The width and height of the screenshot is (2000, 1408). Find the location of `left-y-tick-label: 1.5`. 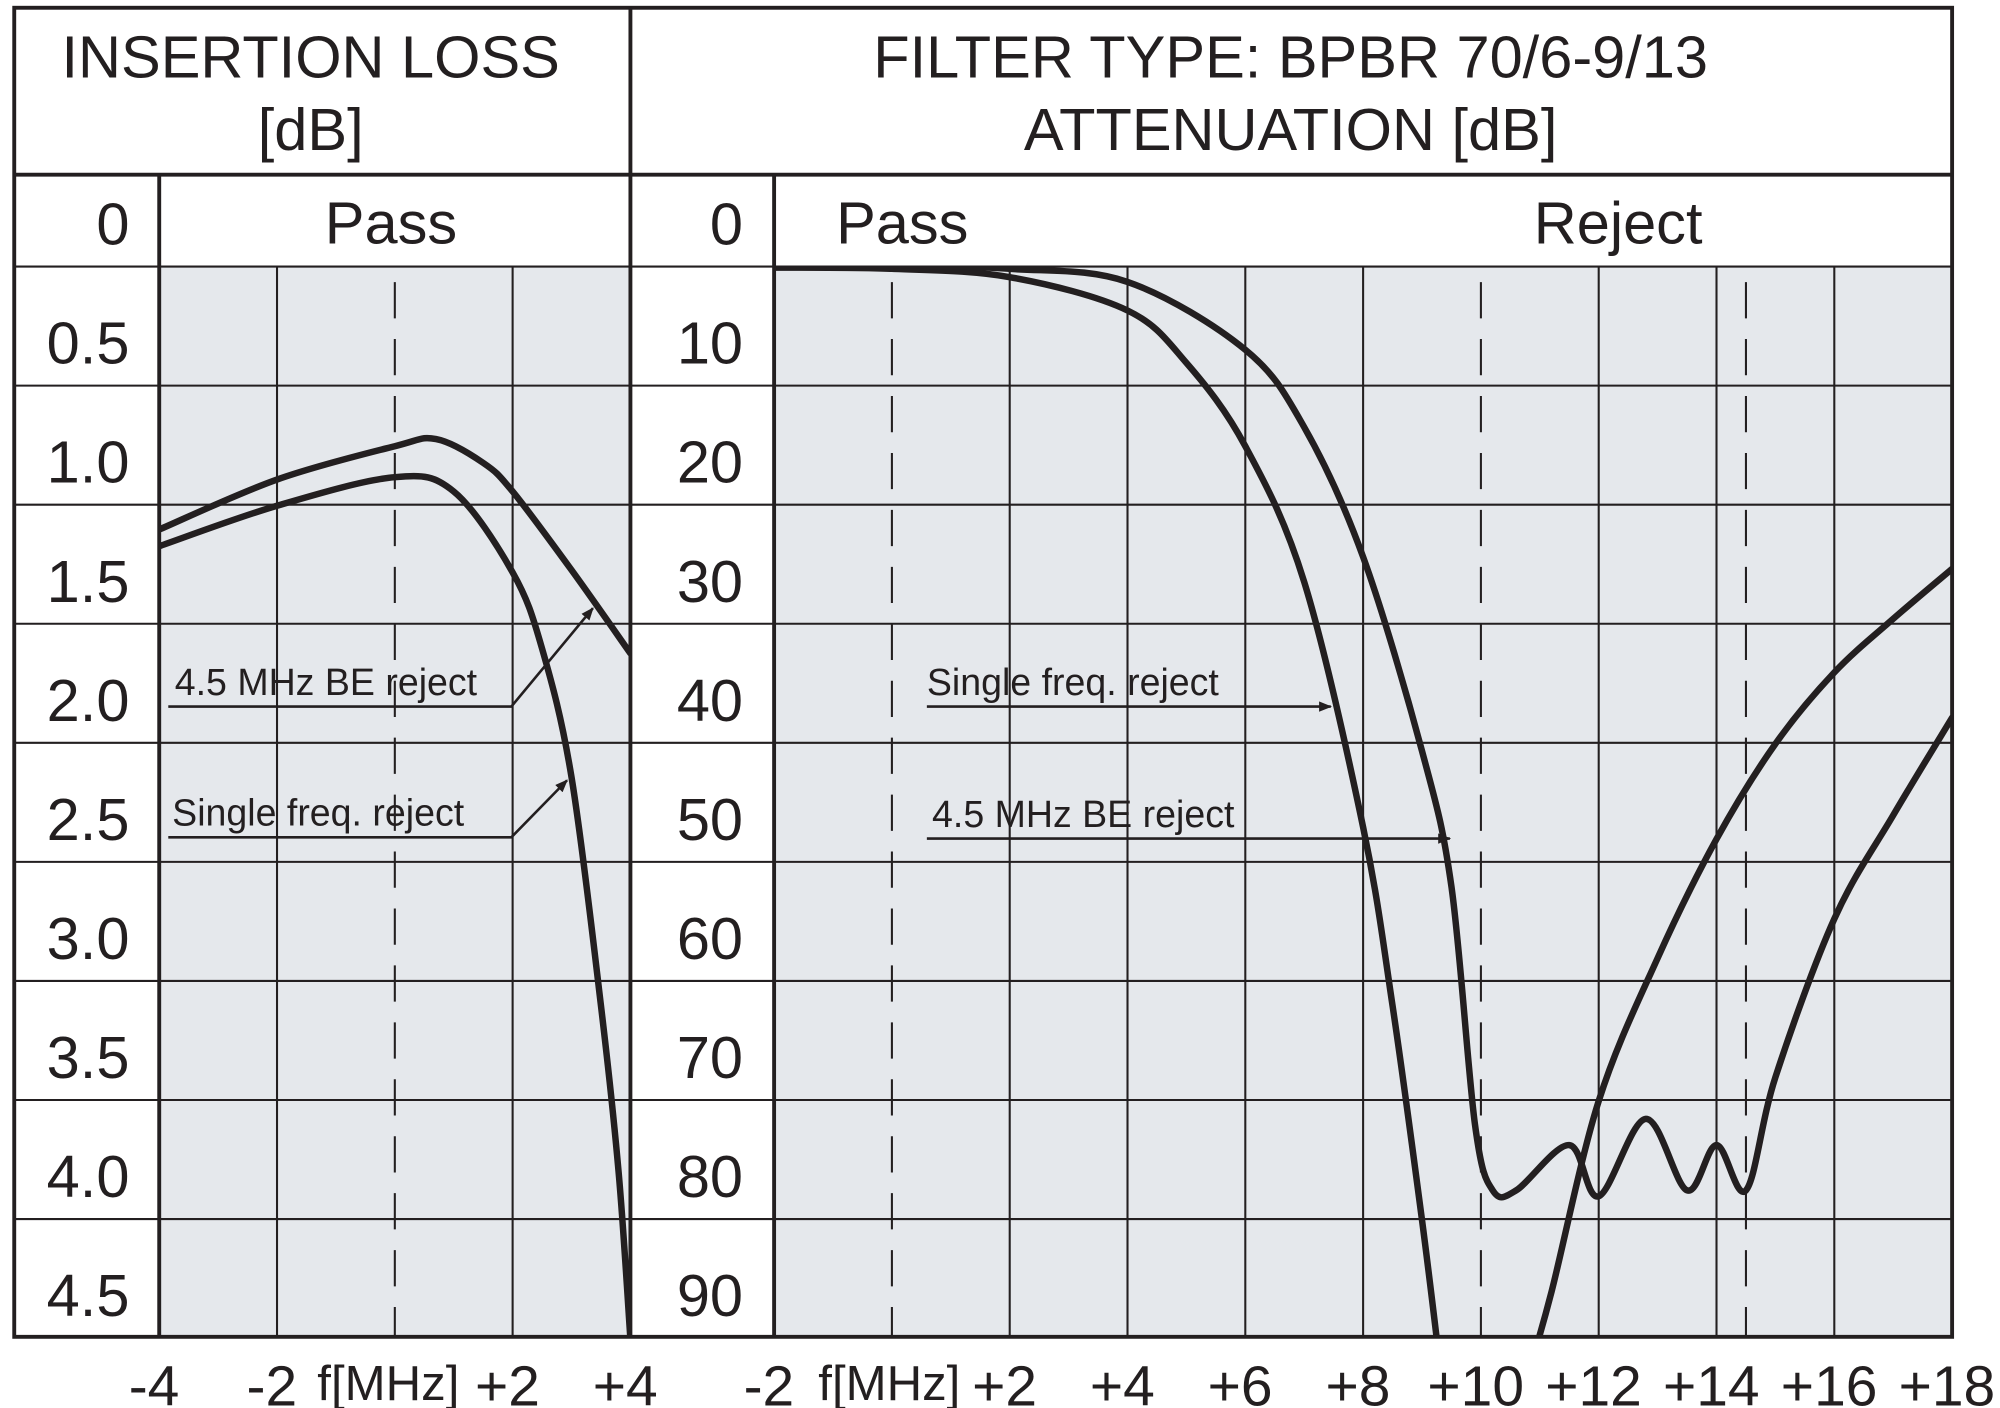

left-y-tick-label: 1.5 is located at coordinates (88, 581).